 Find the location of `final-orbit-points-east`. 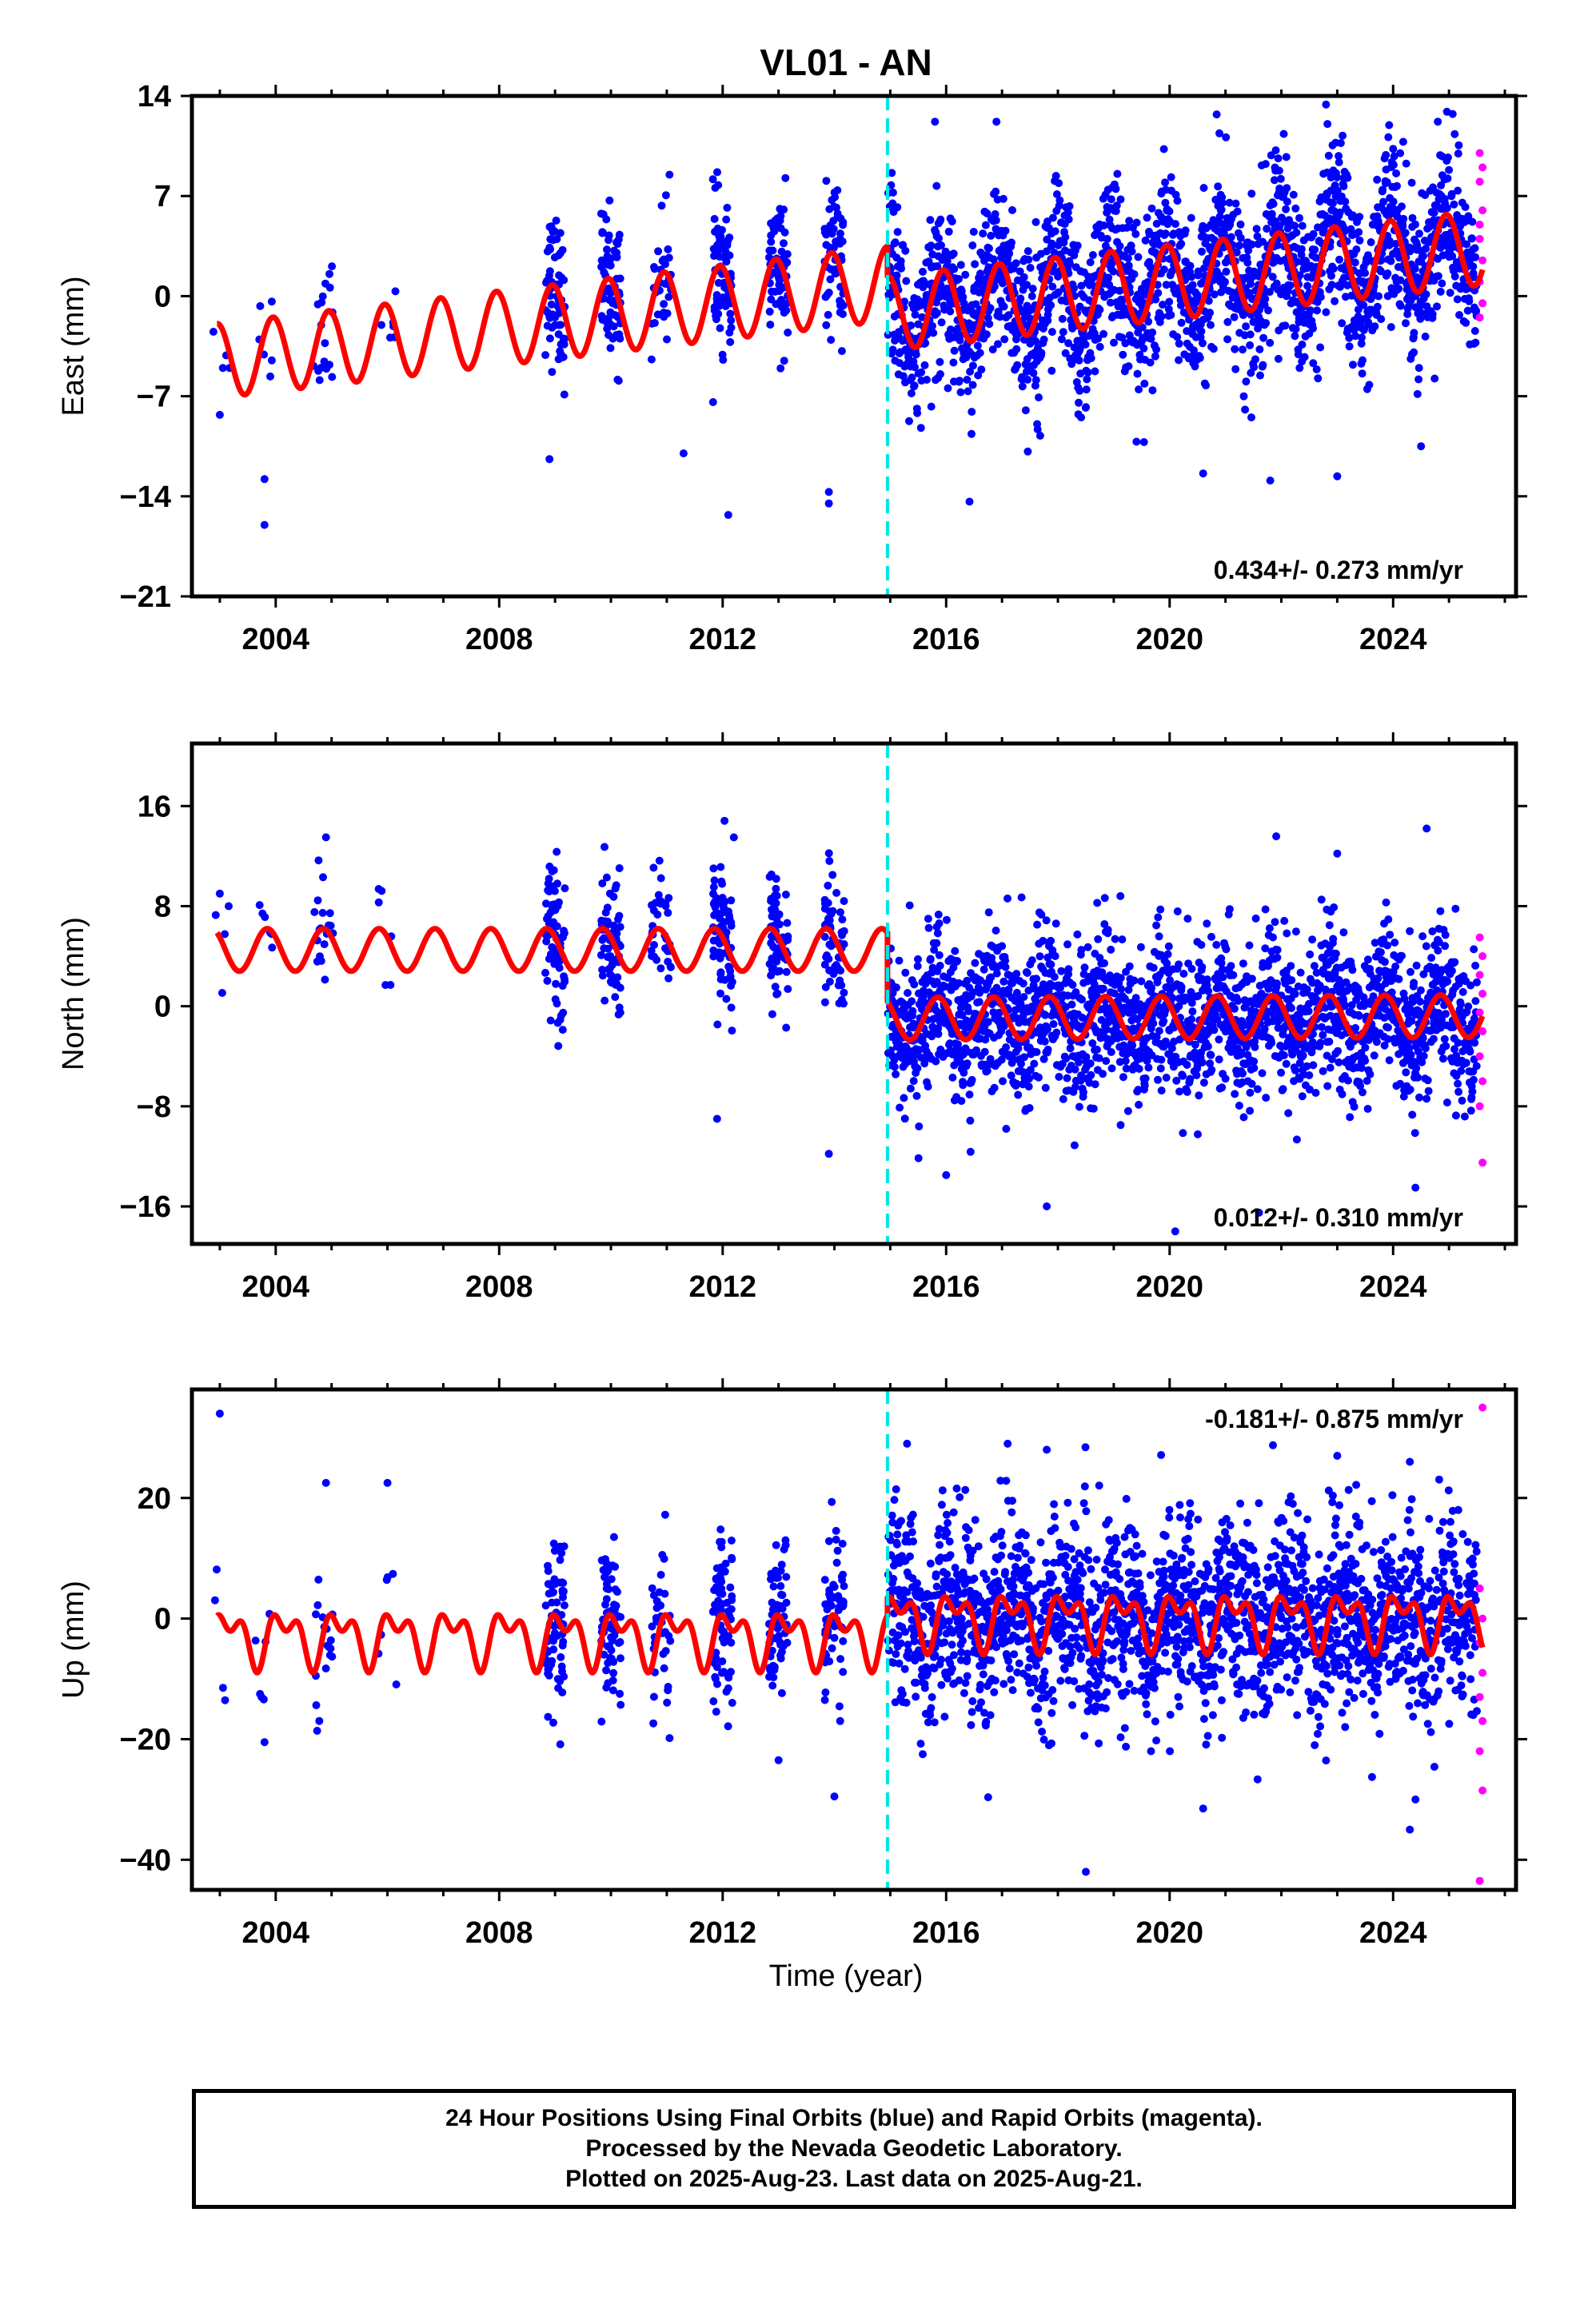

final-orbit-points-east is located at coordinates (845, 315).